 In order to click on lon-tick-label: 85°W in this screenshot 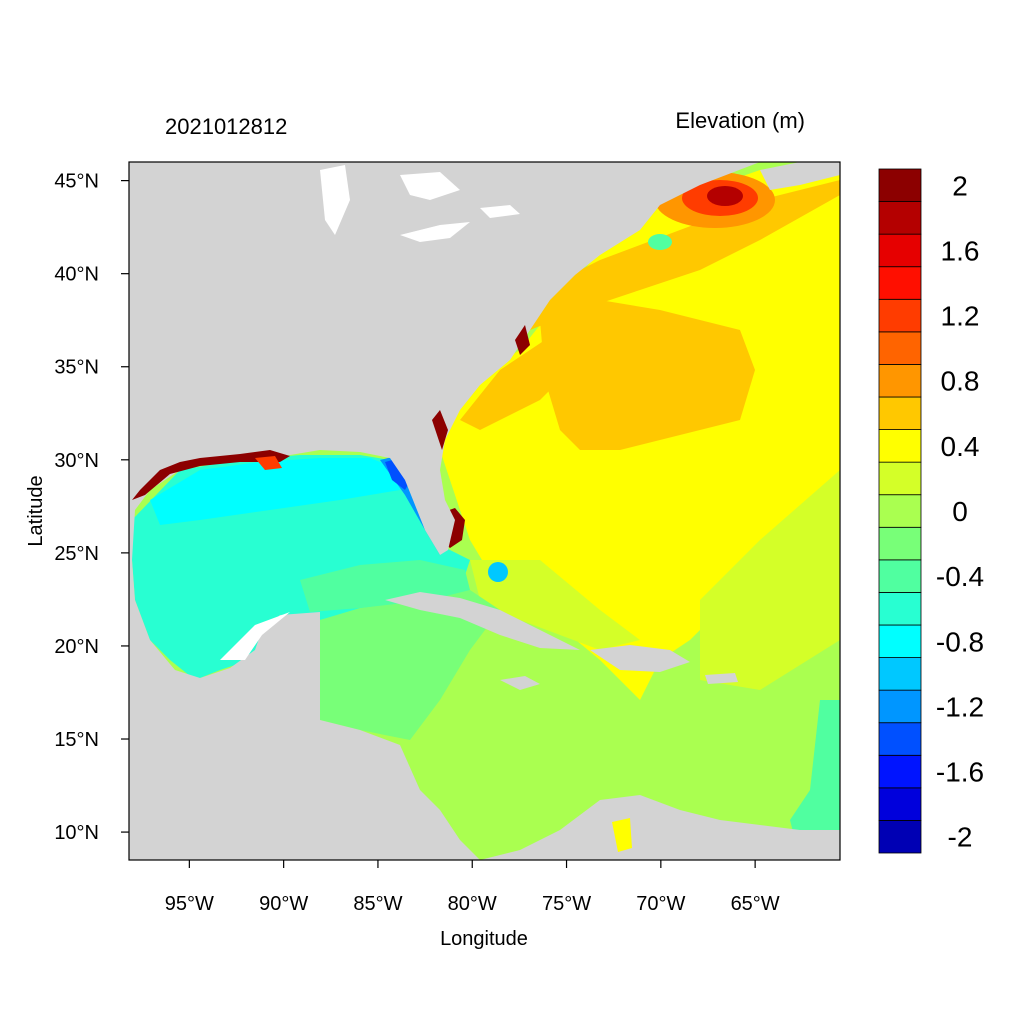, I will do `click(377, 904)`.